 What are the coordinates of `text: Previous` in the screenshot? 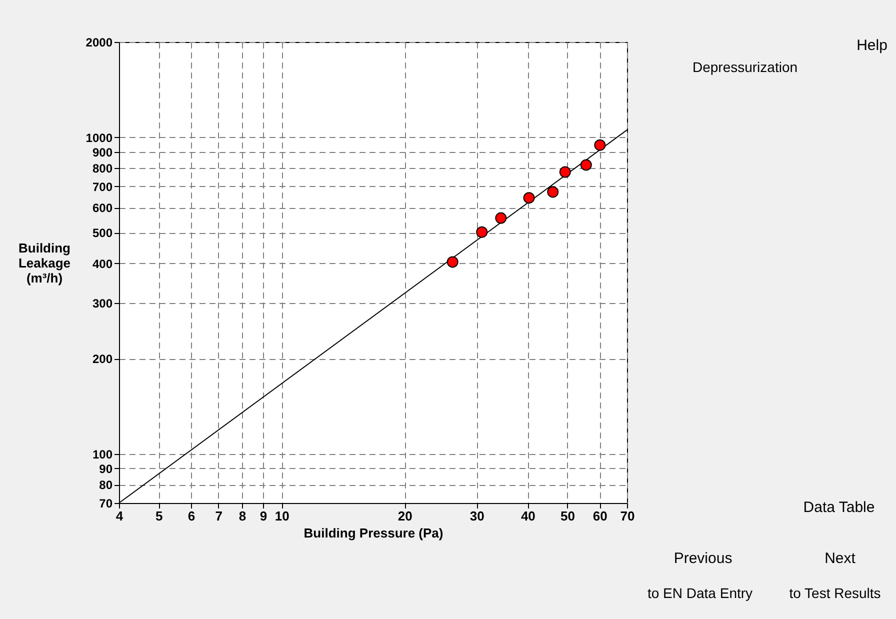 It's located at (703, 558).